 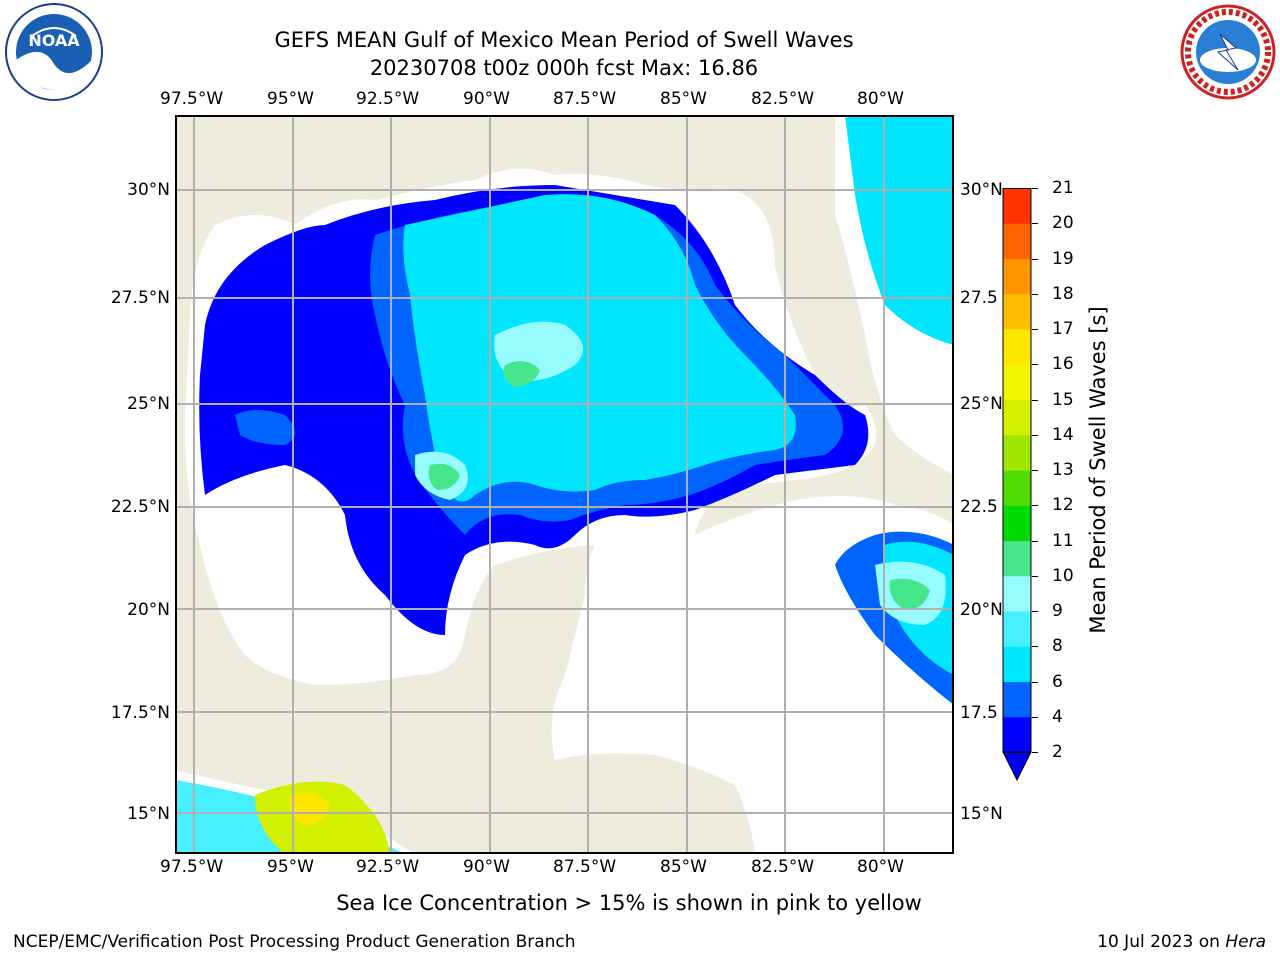 What do you see at coordinates (981, 814) in the screenshot?
I see `lat-label-right: 15°N` at bounding box center [981, 814].